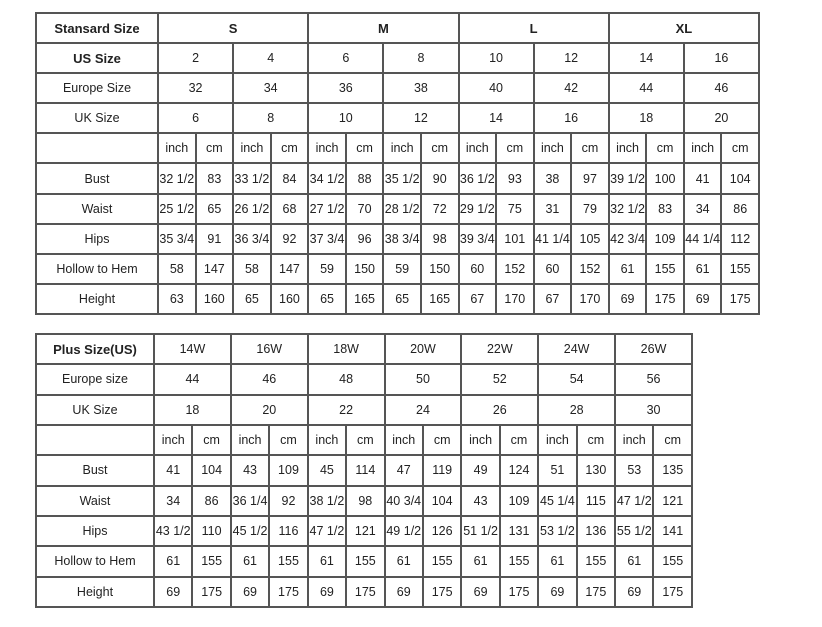  Describe the element at coordinates (519, 470) in the screenshot. I see `cm-value: 124` at that location.